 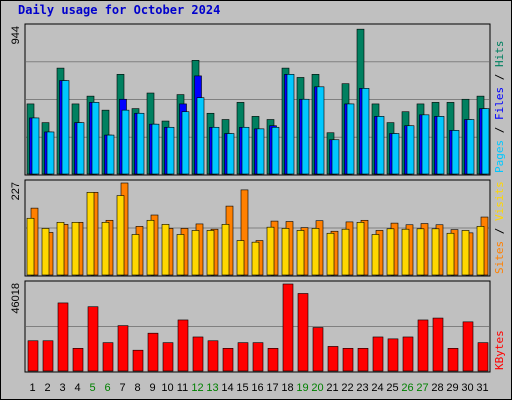 I want to click on legend-kbytes: KBytes, so click(x=499, y=350).